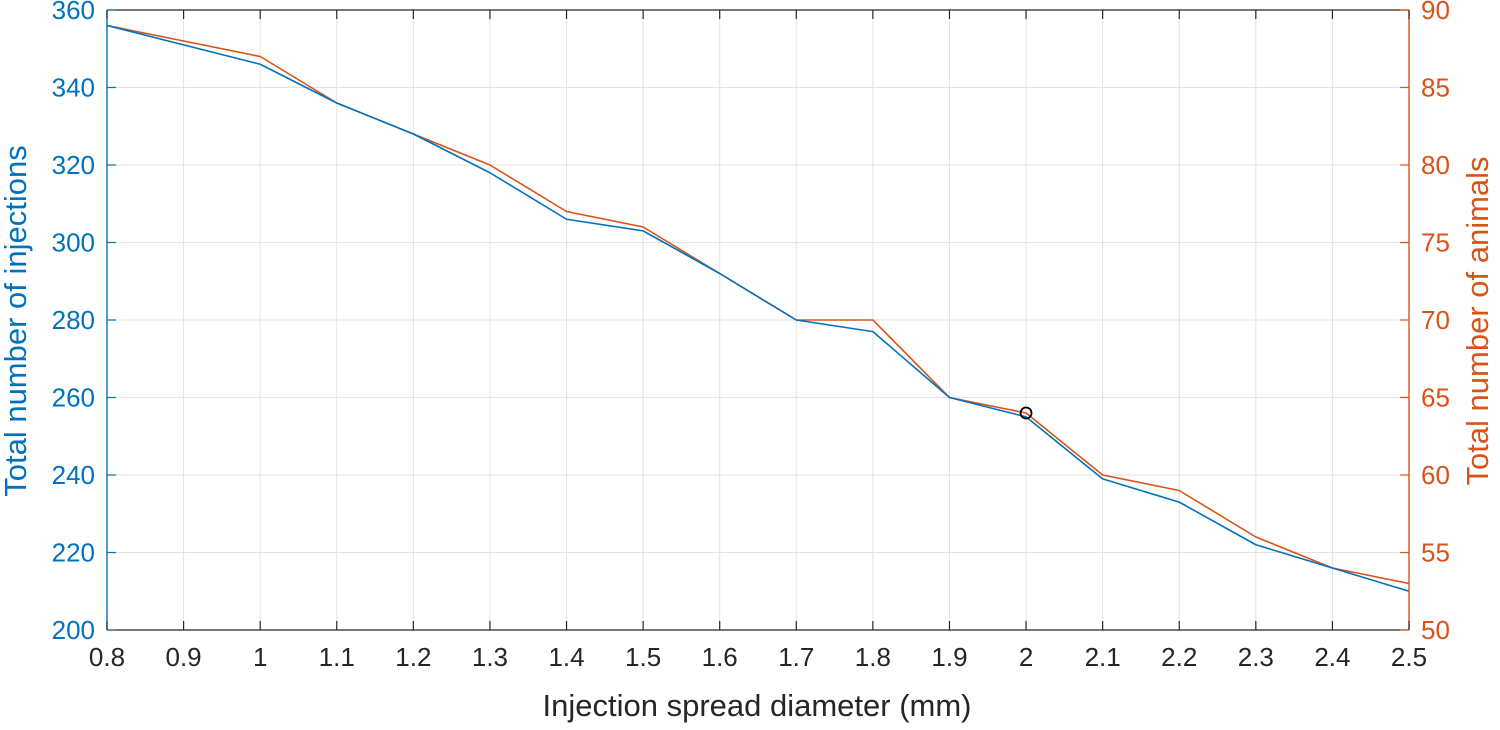 This screenshot has height=730, width=1500. Describe the element at coordinates (566, 657) in the screenshot. I see `x-tick-label: 1.4` at that location.